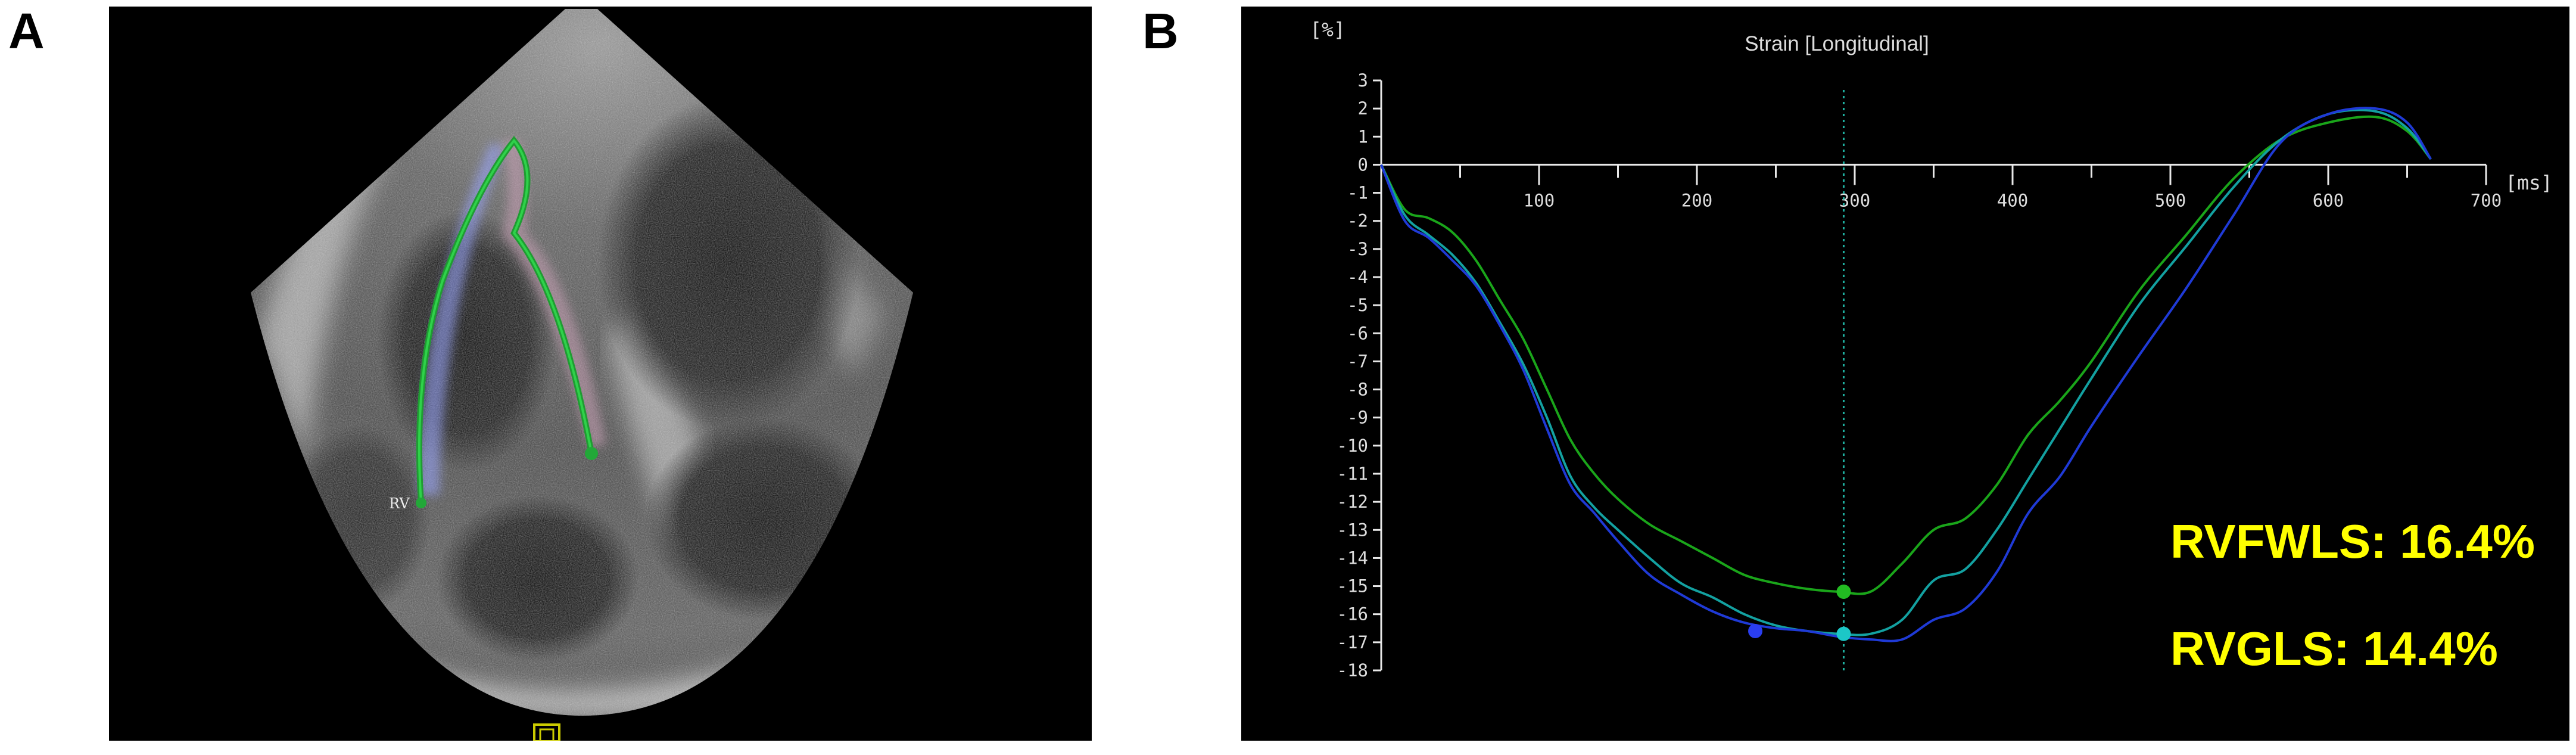  I want to click on y-tick-label: -13, so click(1352, 530).